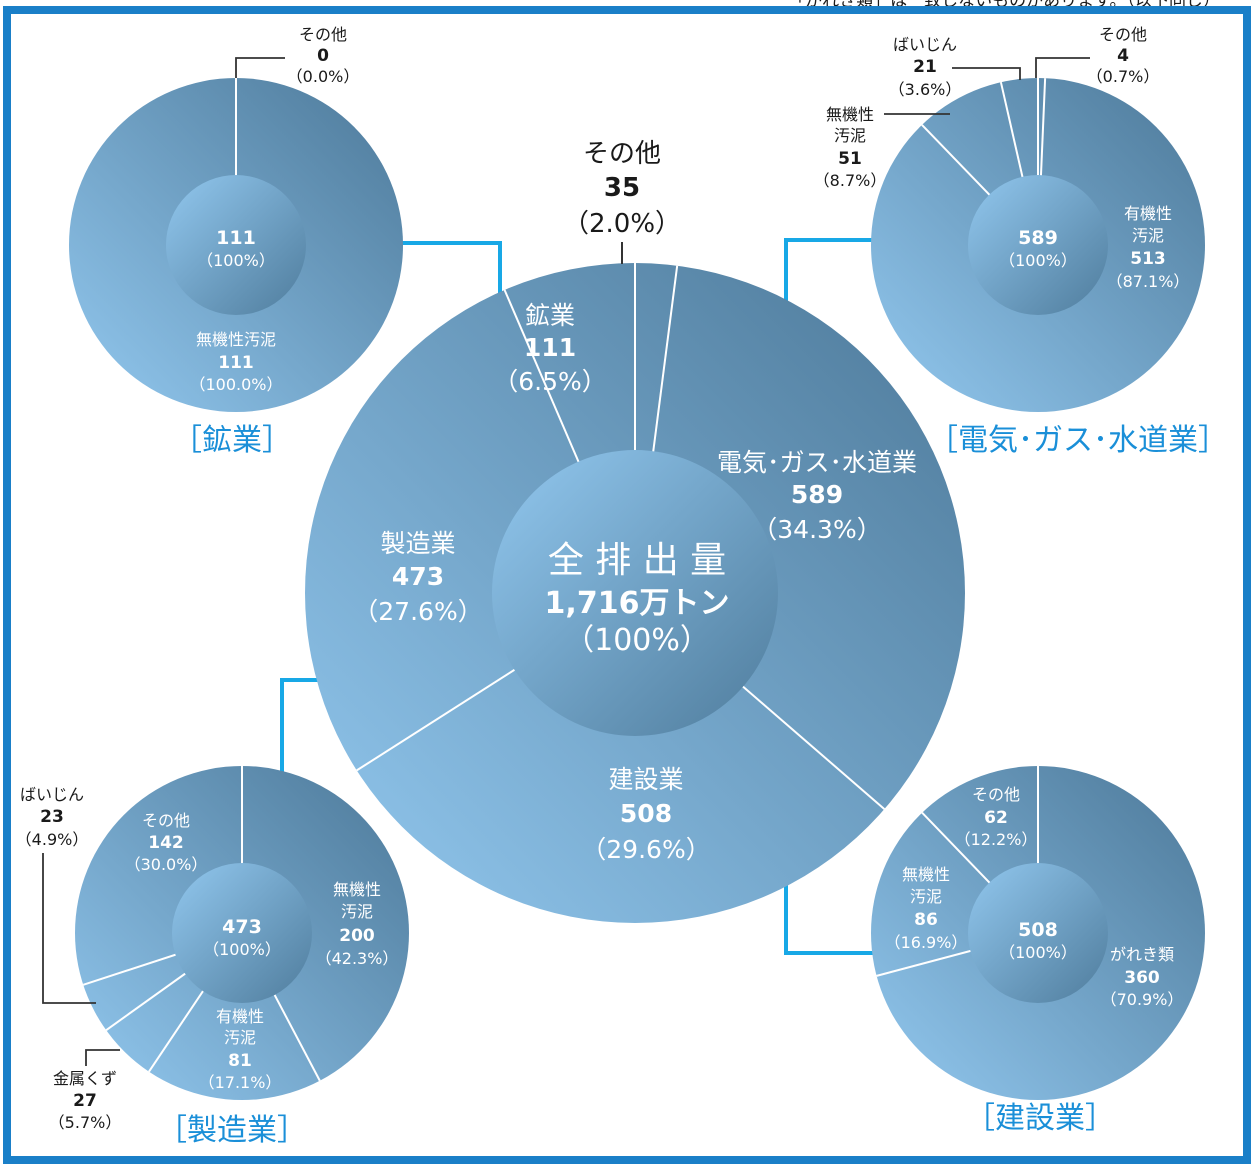 The image size is (1254, 1164). Describe the element at coordinates (996, 794) in the screenshot. I see `construction-label-other-name: その他` at that location.